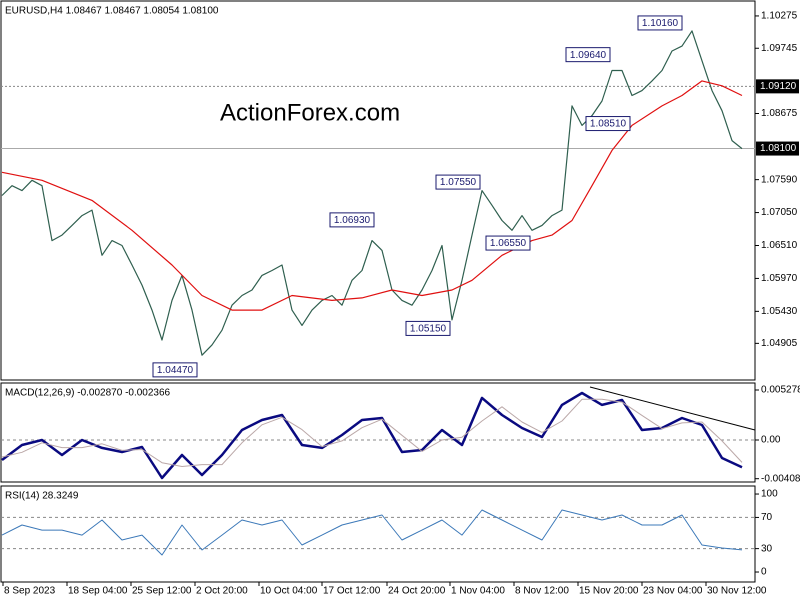  I want to click on panel-title: MACD(12,26,9) -0.002870 -0.002366, so click(88, 393).